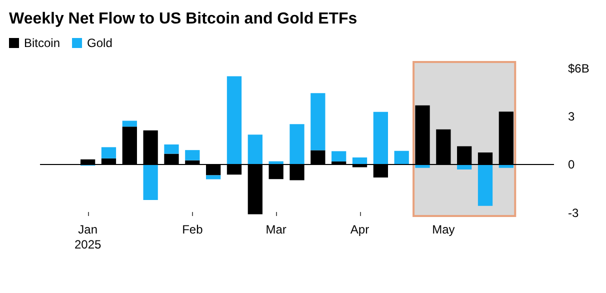 The image size is (606, 293). I want to click on y-tick-label: 3, so click(571, 117).